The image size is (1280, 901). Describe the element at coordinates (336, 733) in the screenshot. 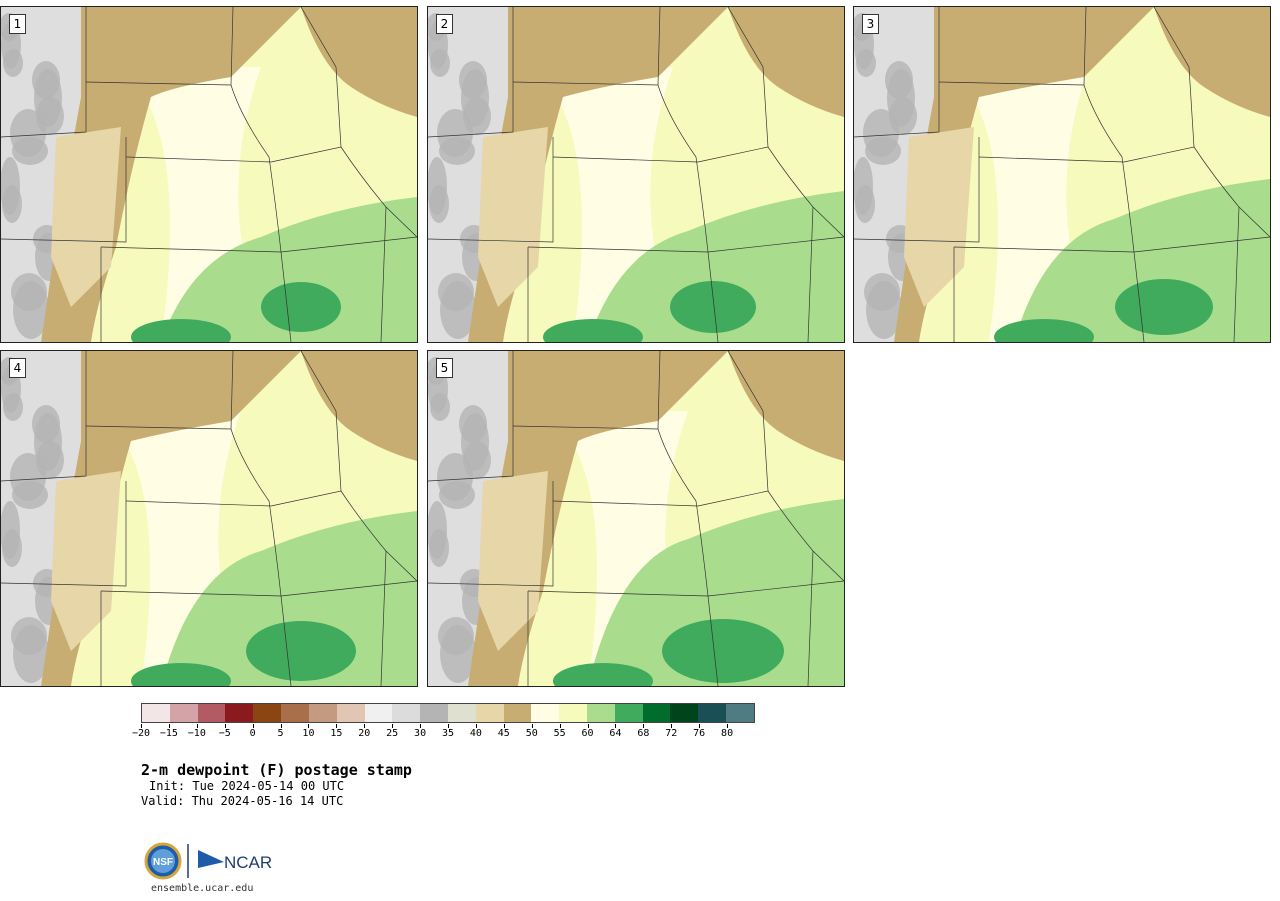

I see `colorbar-tick-label: 15` at that location.